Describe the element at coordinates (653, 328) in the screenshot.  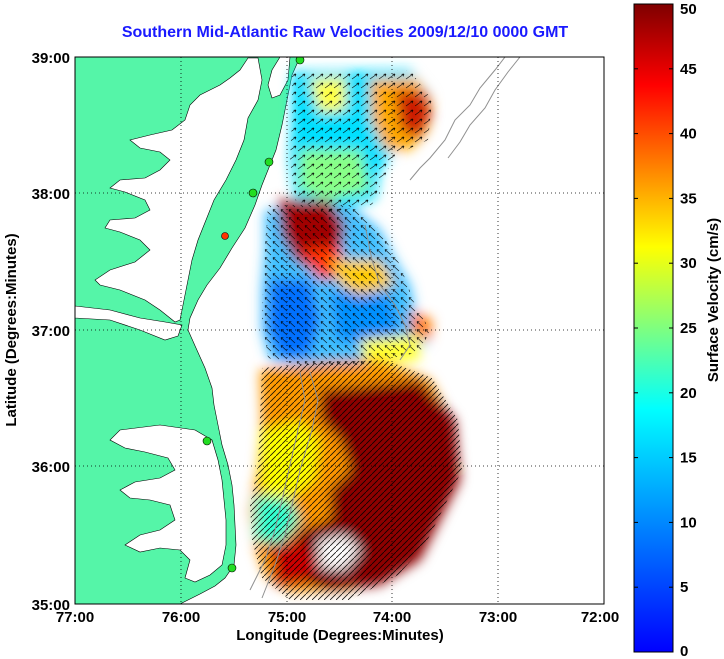
I see `colorbar-gradient` at that location.